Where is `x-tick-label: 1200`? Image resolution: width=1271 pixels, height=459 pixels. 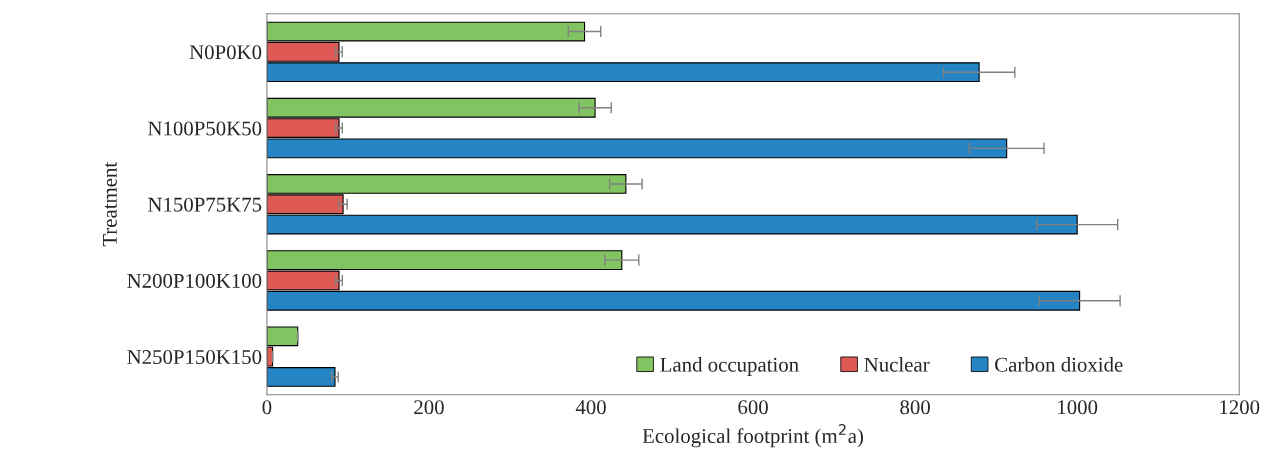 x-tick-label: 1200 is located at coordinates (1240, 407).